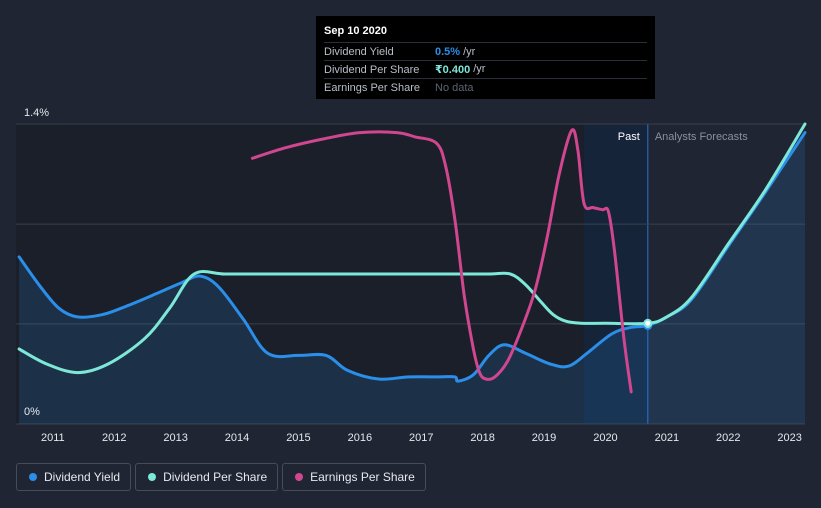  I want to click on legend-label: Dividend Per Share, so click(215, 477).